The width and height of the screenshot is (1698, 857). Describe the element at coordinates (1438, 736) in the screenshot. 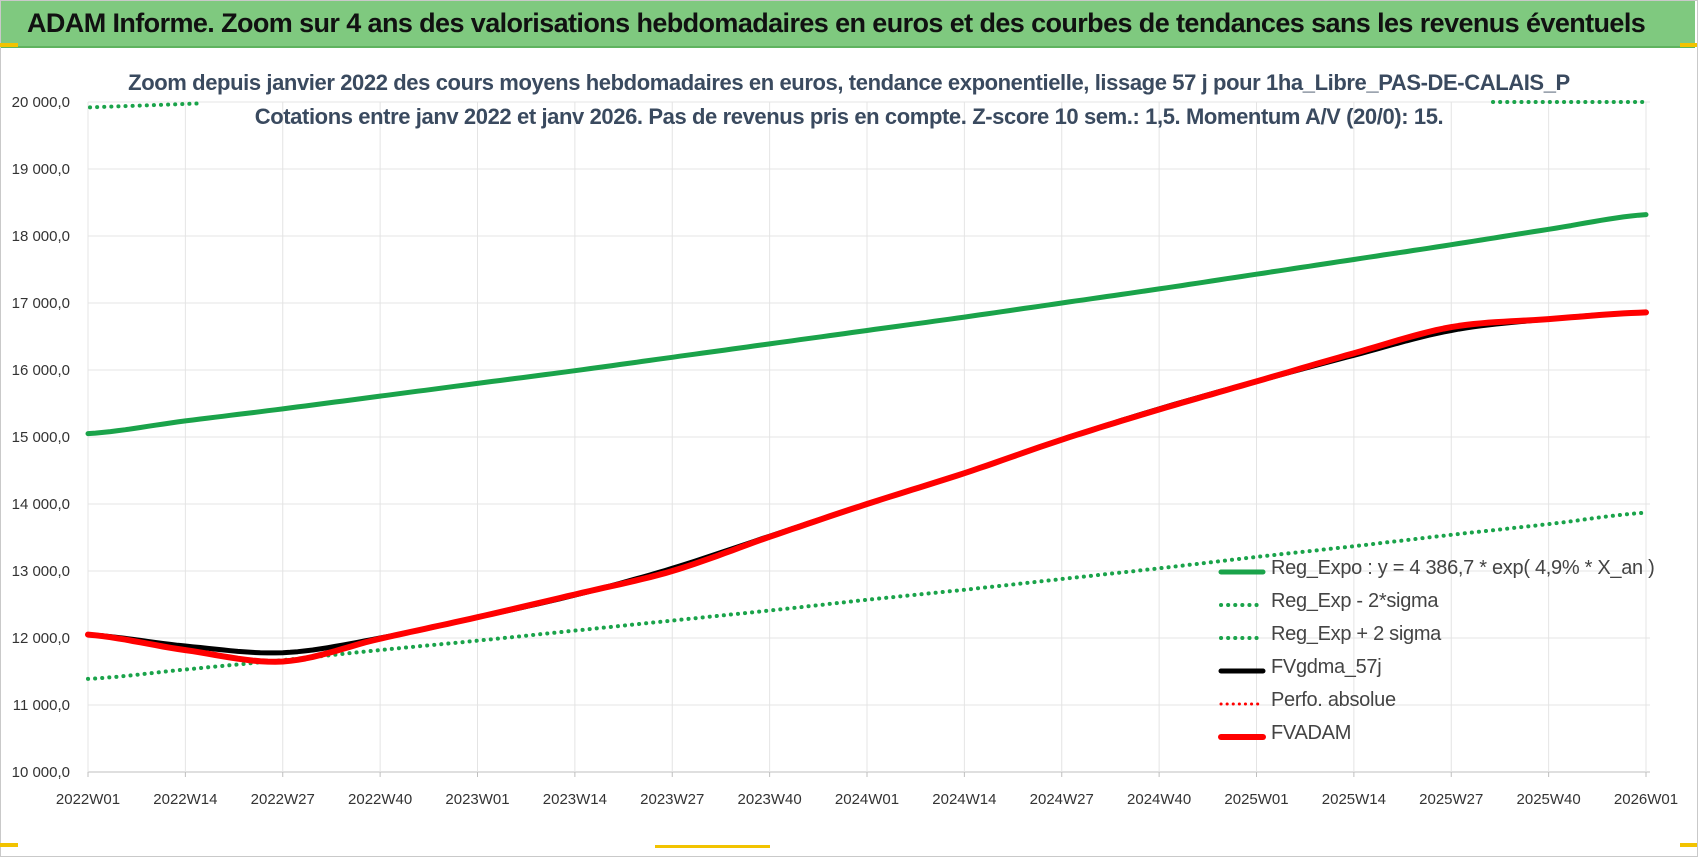

I see `legend-item: FVADAM` at that location.